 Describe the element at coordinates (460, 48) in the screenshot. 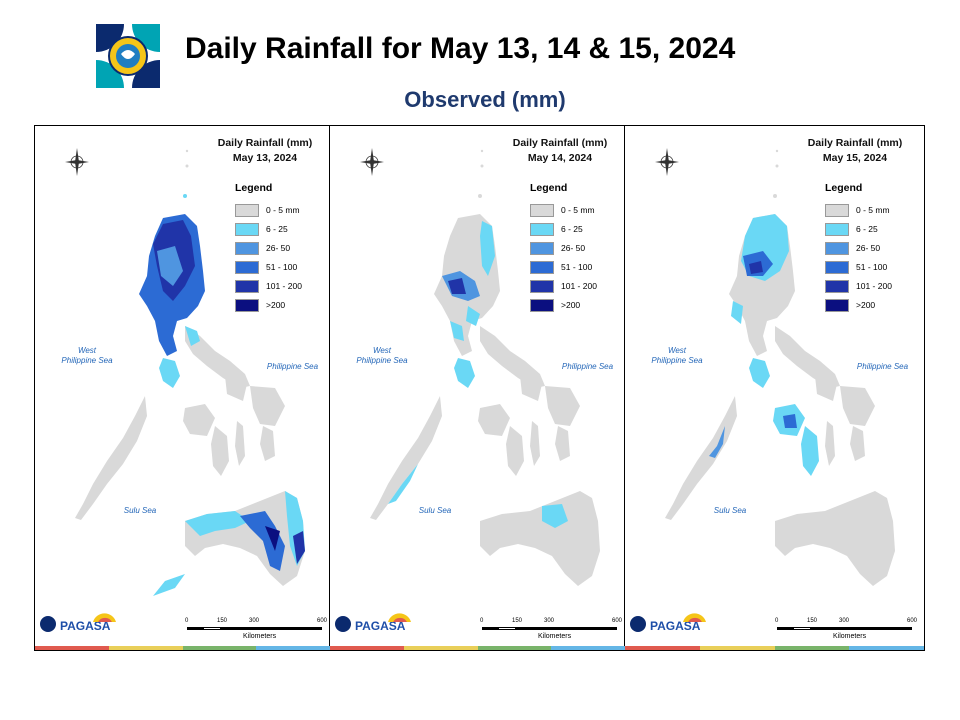

I see `page-title: Daily Rainfall for May 13, 14 & 15, 2024` at that location.